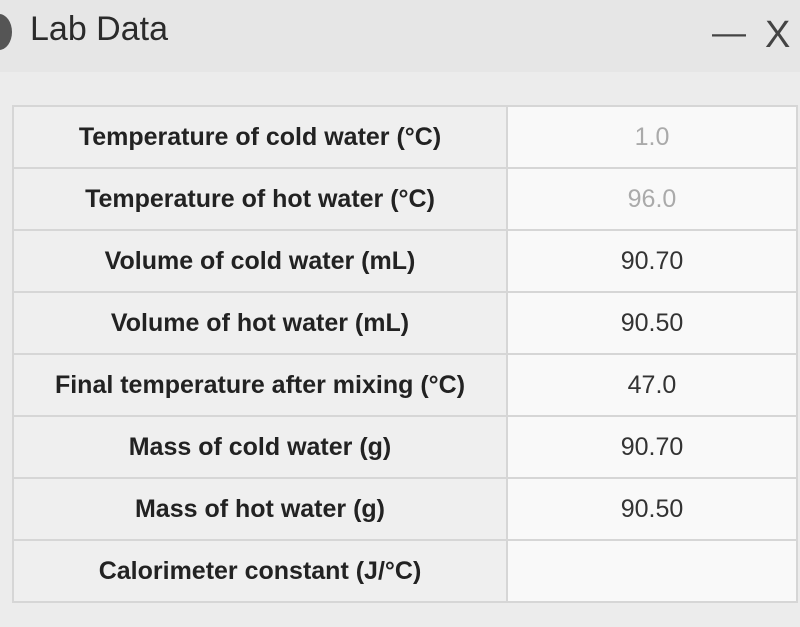 Image resolution: width=800 pixels, height=627 pixels. I want to click on row-label: Calorimeter constant (J/°C), so click(260, 571).